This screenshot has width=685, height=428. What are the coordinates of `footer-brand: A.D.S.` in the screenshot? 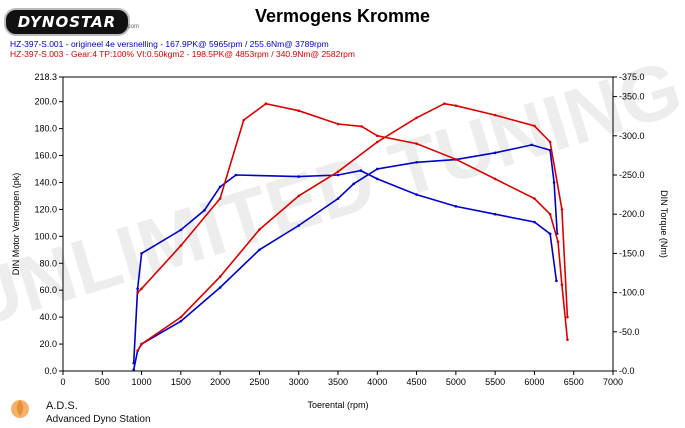 It's located at (62, 406).